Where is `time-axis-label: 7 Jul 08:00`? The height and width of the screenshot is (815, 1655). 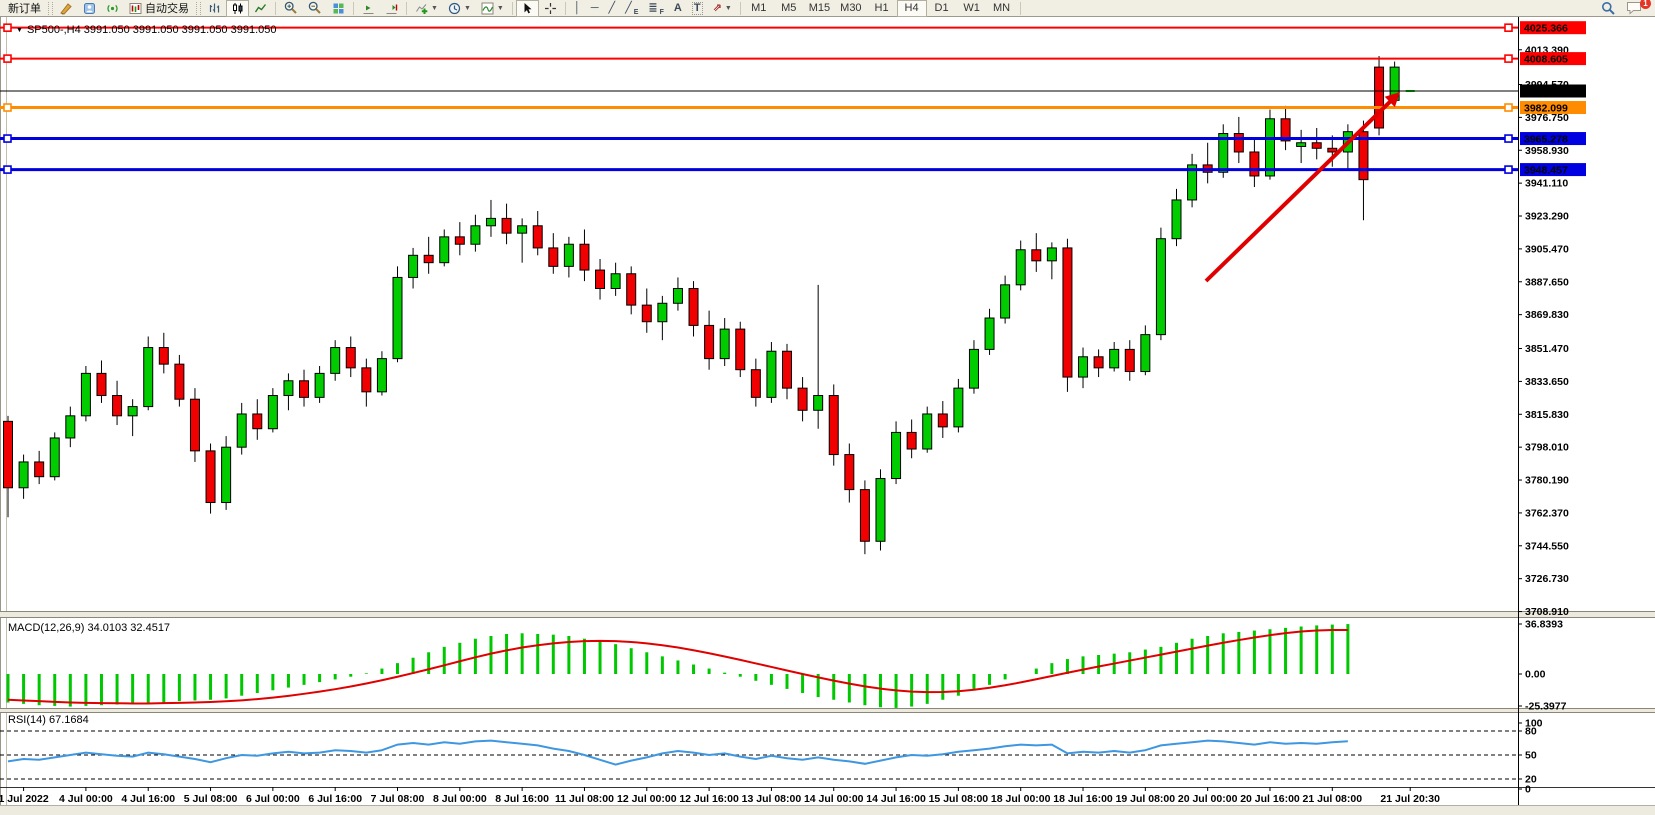
time-axis-label: 7 Jul 08:00 is located at coordinates (398, 799).